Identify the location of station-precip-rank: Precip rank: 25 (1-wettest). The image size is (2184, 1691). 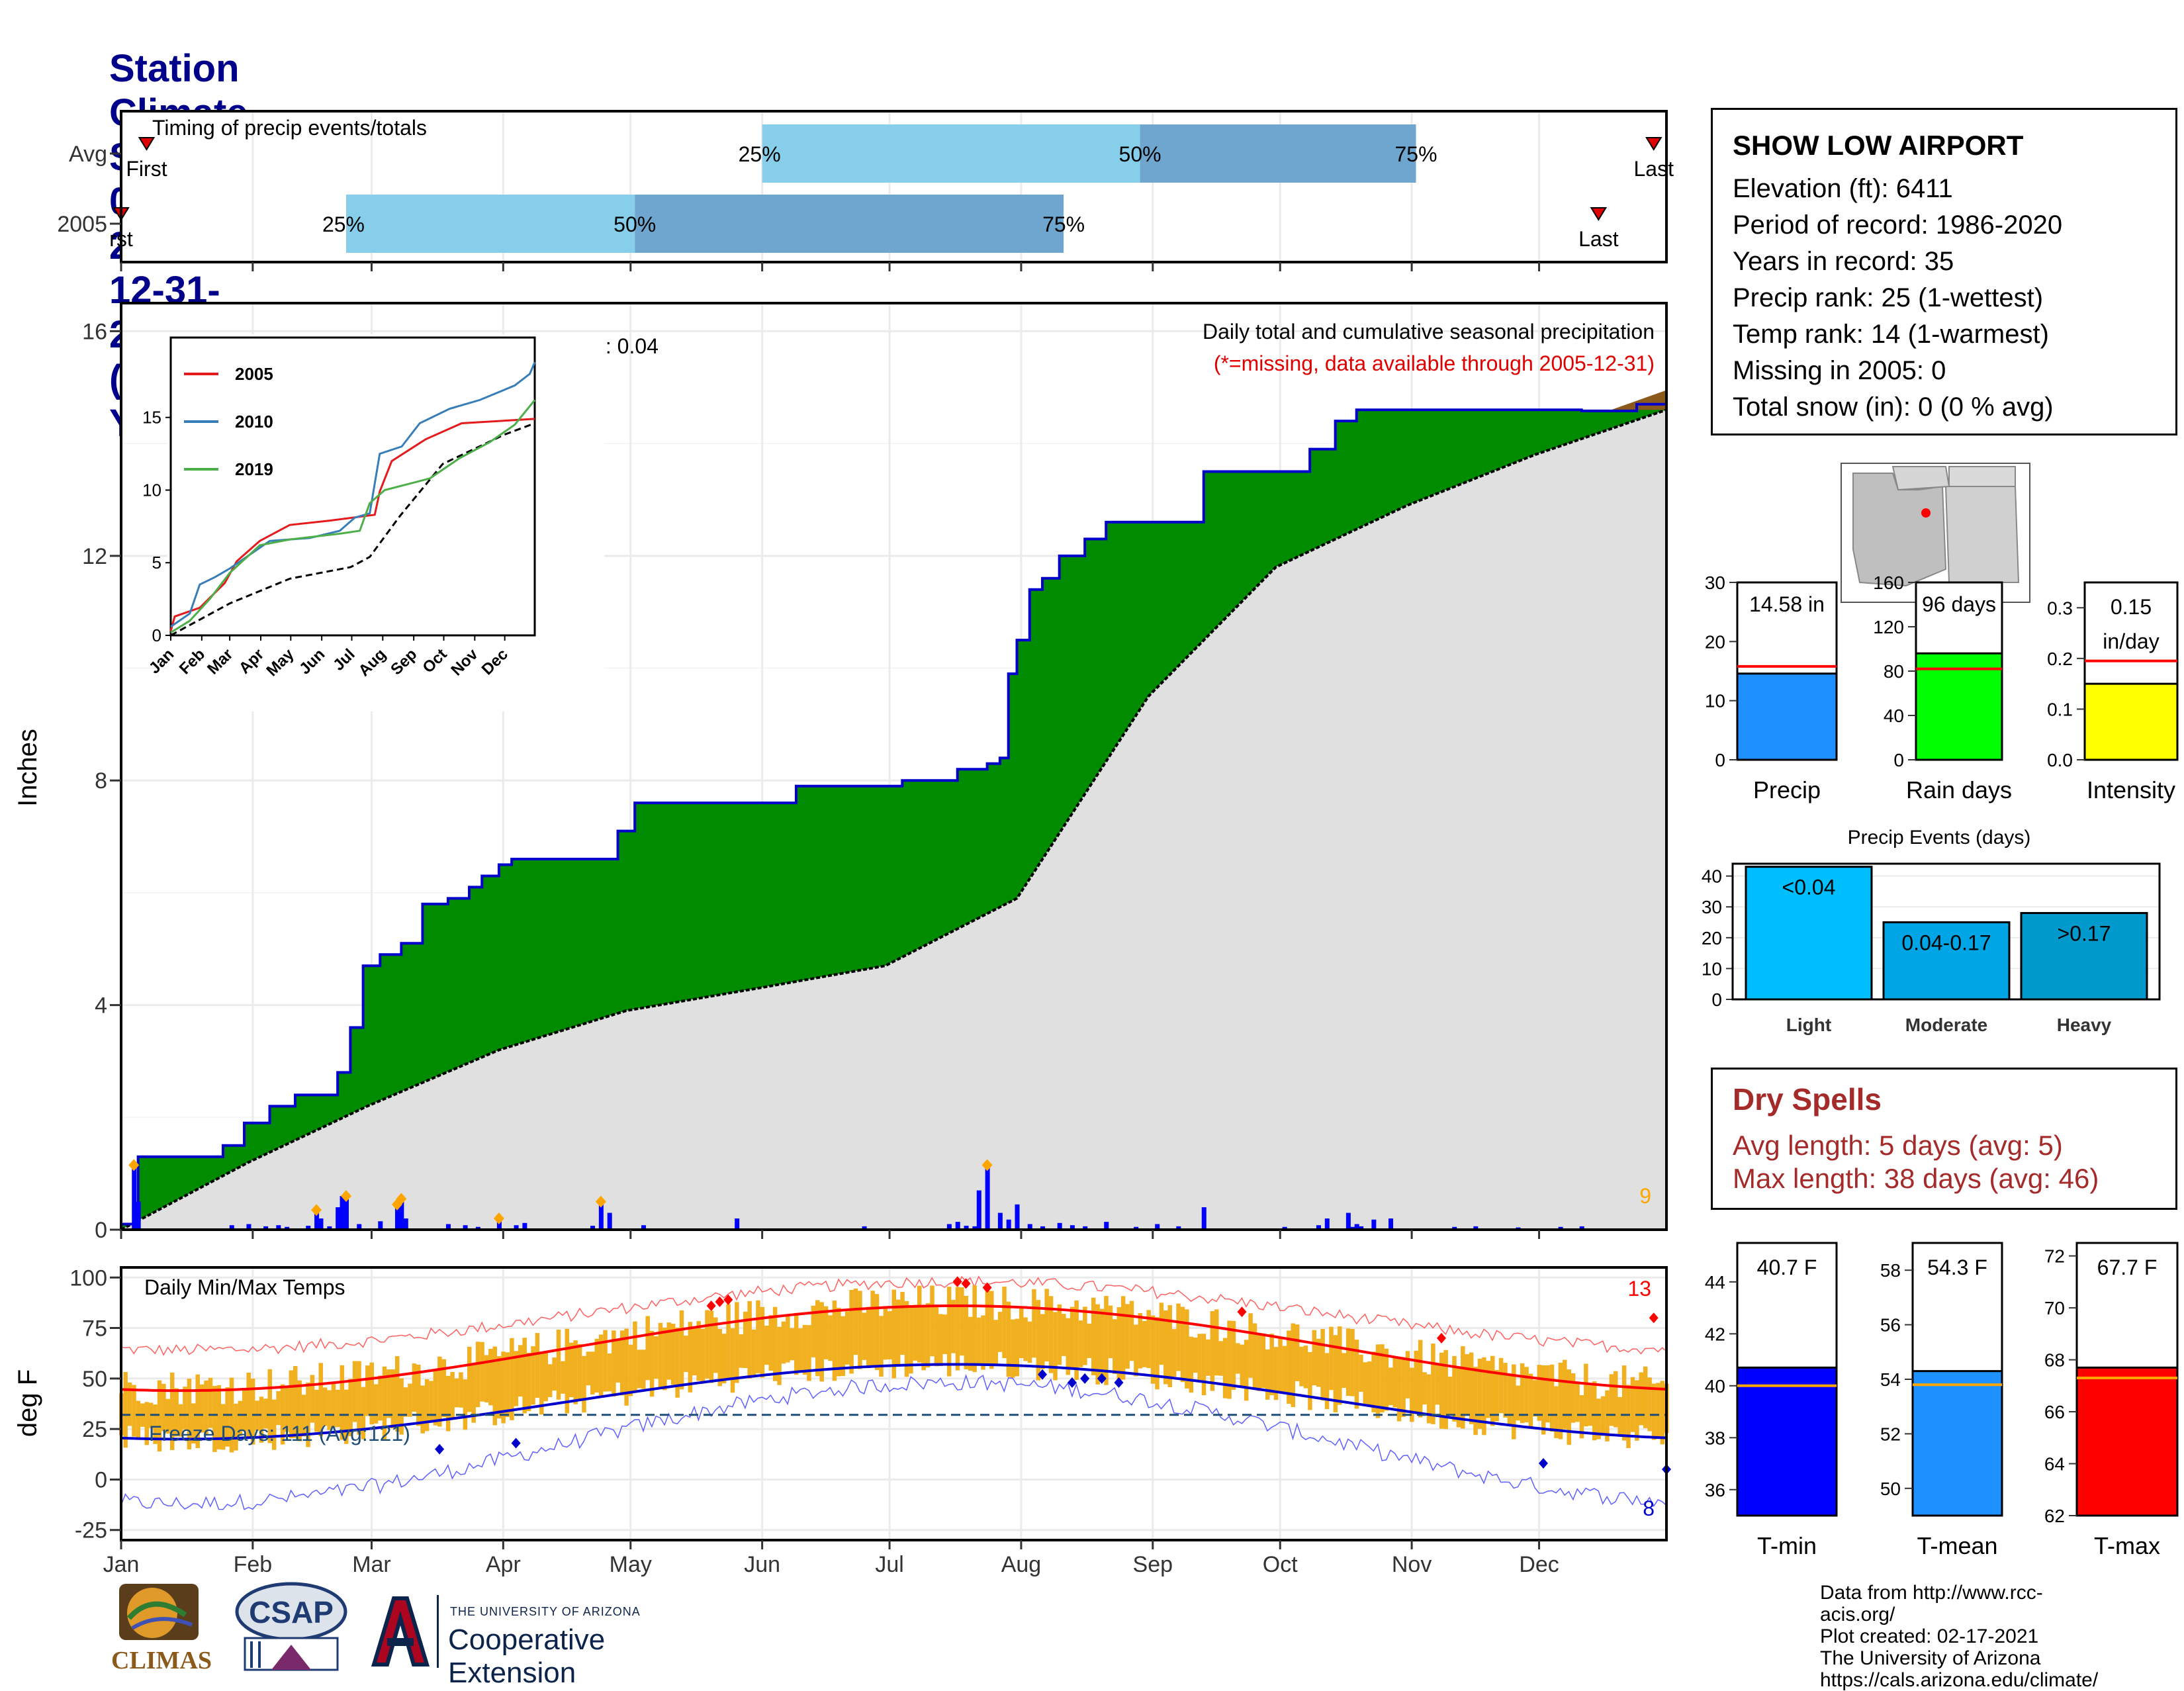
(1888, 297).